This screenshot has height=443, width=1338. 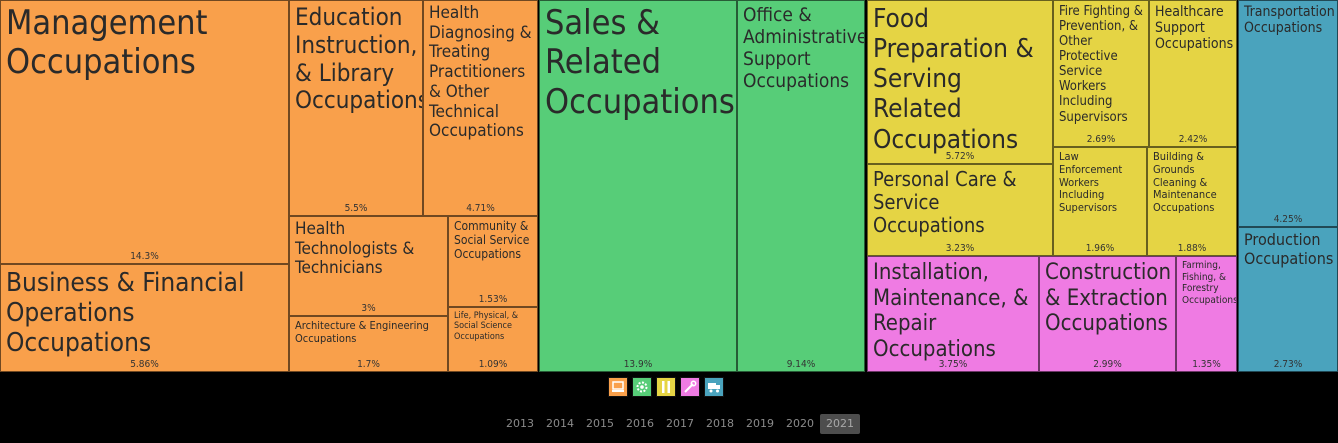 What do you see at coordinates (144, 256) in the screenshot?
I see `cell-percent: 14.3%` at bounding box center [144, 256].